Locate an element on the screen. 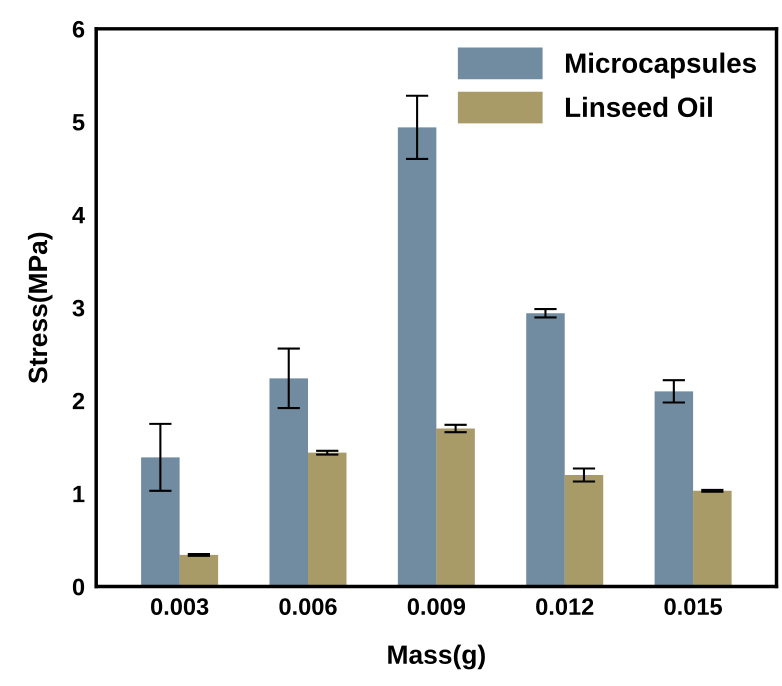  y-tick-label: 3 is located at coordinates (78, 308).